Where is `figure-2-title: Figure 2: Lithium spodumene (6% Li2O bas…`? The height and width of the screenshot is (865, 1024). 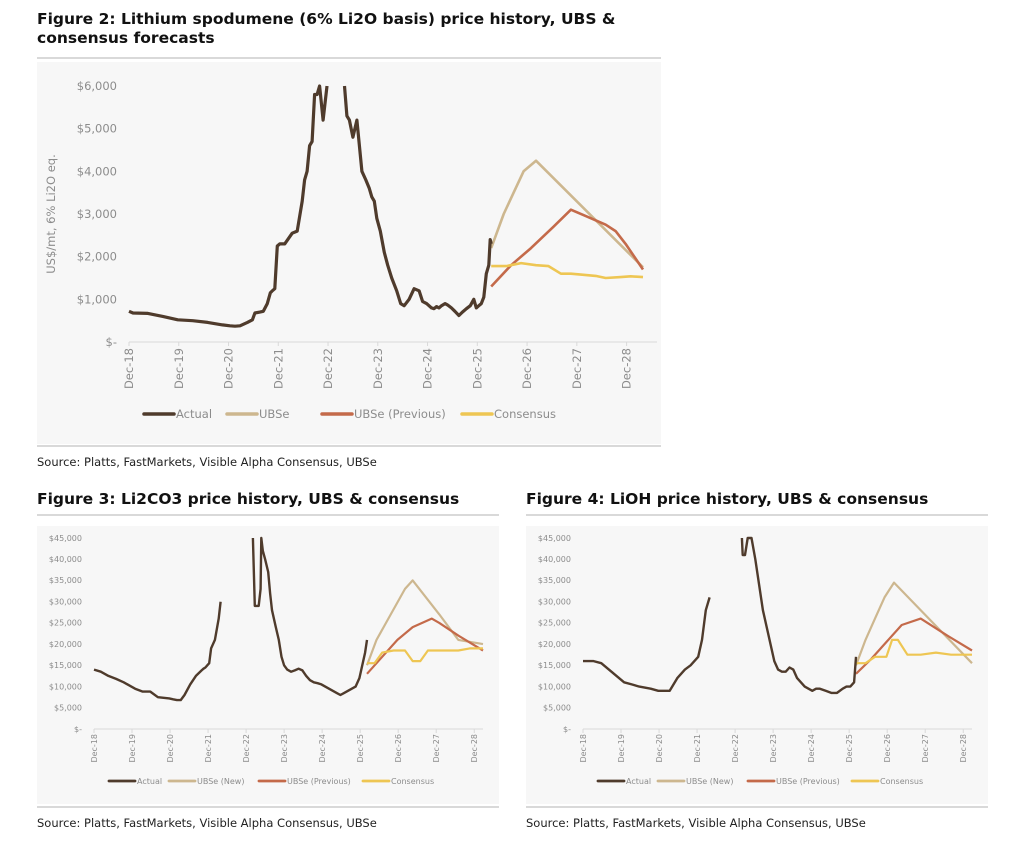
figure-2-title: Figure 2: Lithium spodumene (6% Li2O bas… is located at coordinates (326, 28).